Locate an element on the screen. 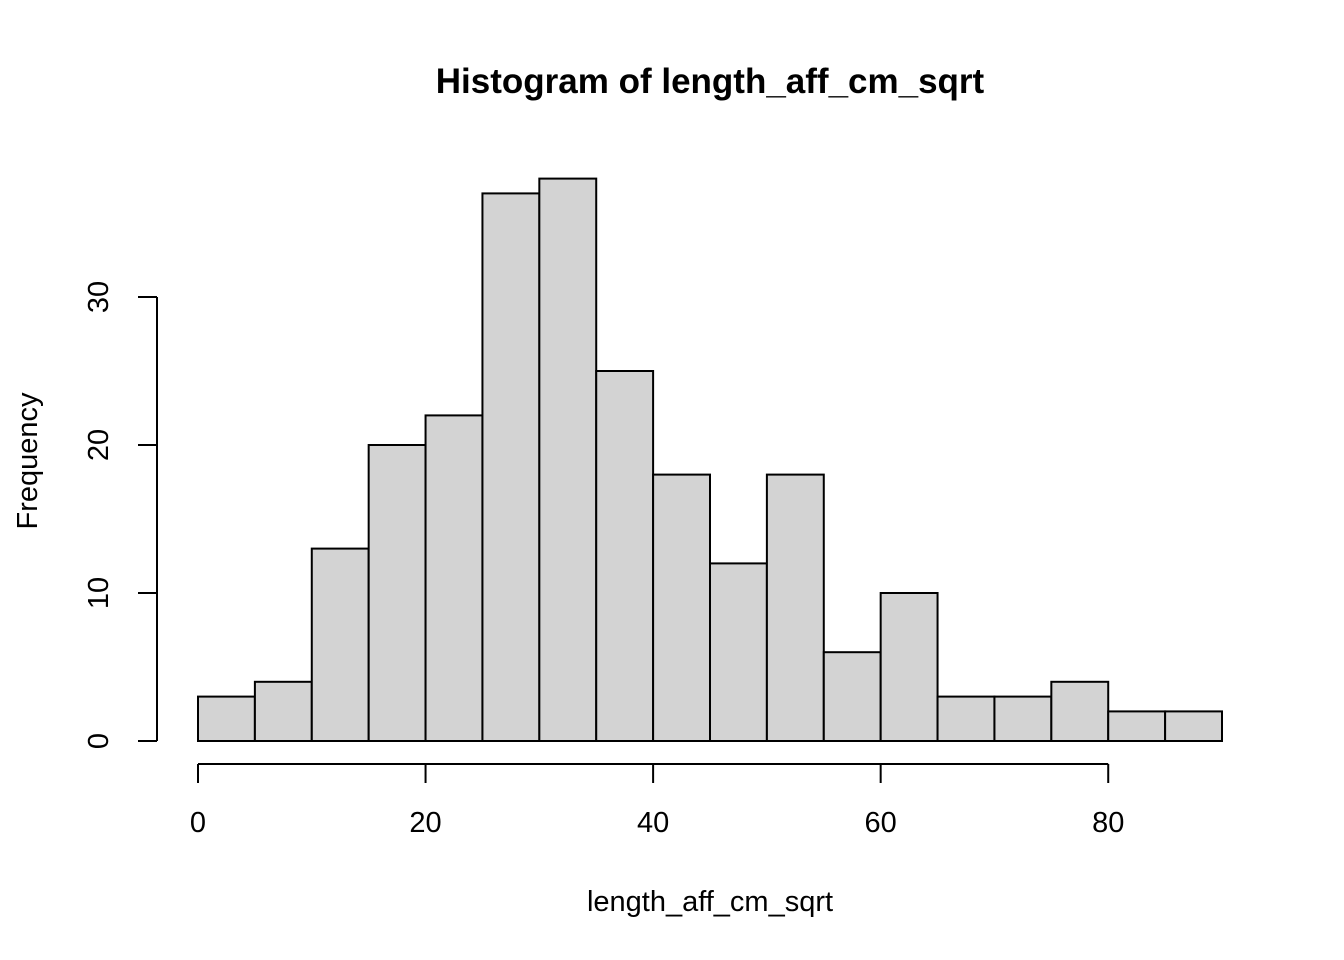  x-tick-label: 80 is located at coordinates (1108, 823).